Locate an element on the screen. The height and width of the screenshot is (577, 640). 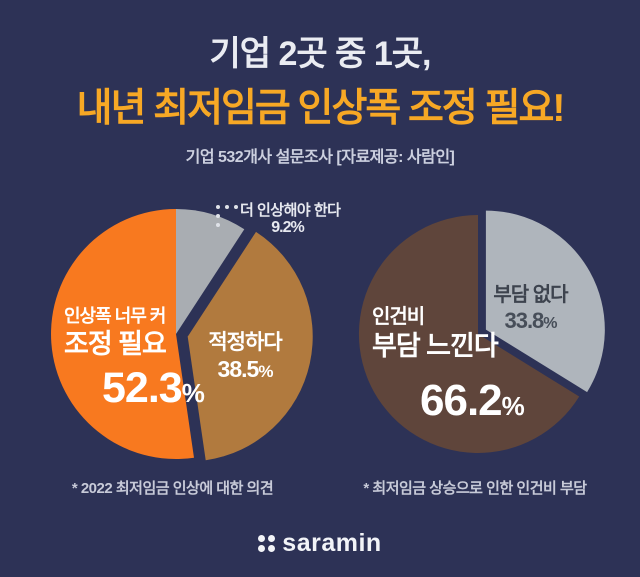
right-pie-no-burden-text: 부담 없다 is located at coordinates (530, 295).